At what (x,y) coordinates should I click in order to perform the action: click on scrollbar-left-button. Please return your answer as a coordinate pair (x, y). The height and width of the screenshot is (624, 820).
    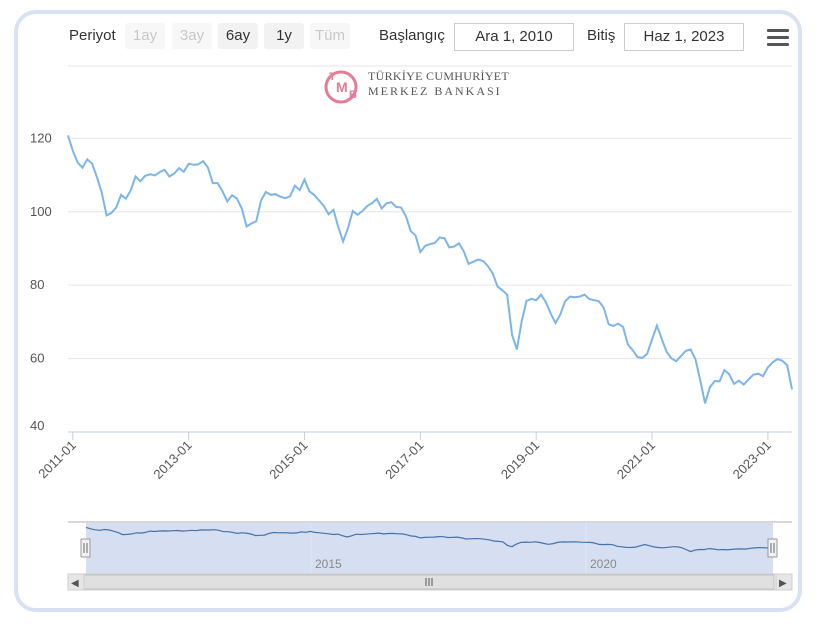
    Looking at the image, I should click on (76, 582).